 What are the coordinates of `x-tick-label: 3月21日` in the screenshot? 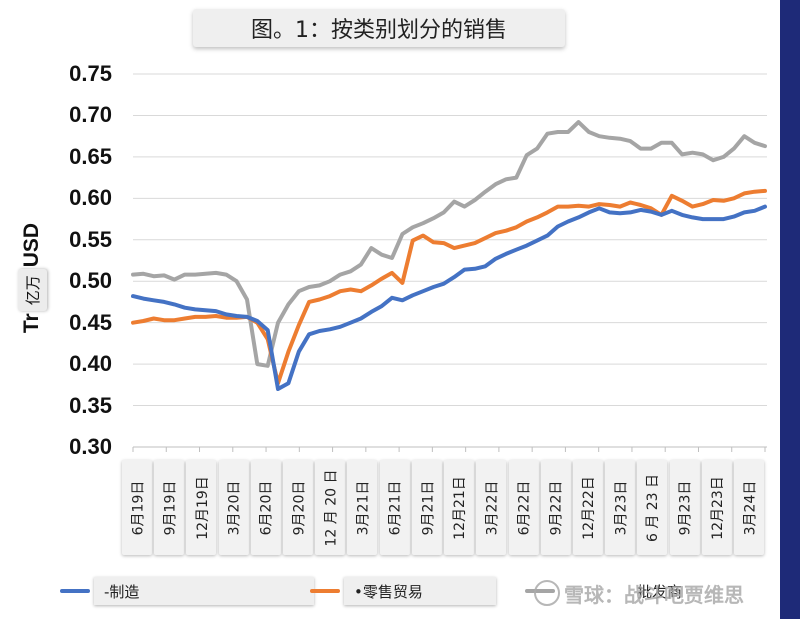 It's located at (362, 507).